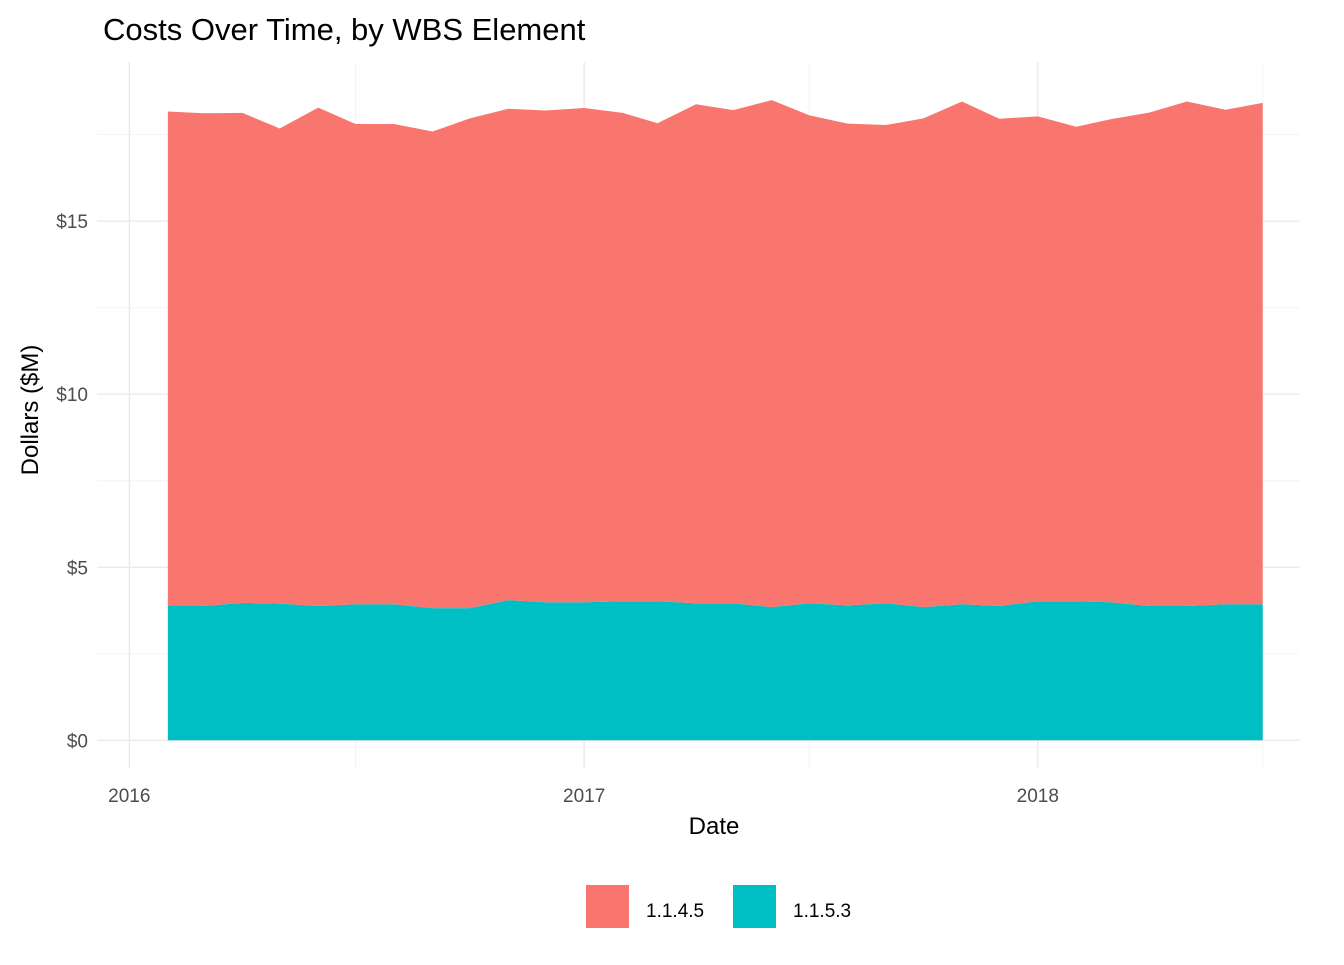 Image resolution: width=1344 pixels, height=965 pixels. I want to click on y-tick-label: $10, so click(72, 395).